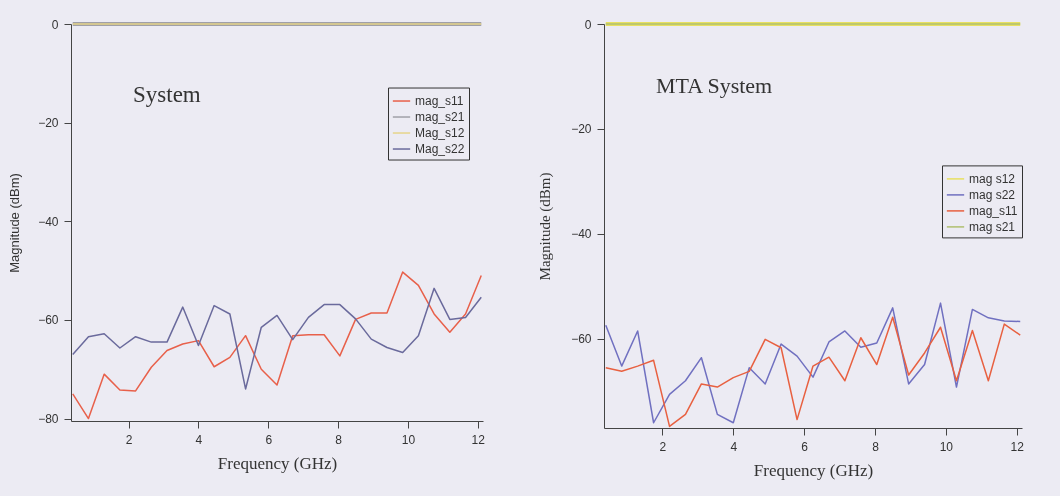  I want to click on y-tick-label: −80, so click(48, 419).